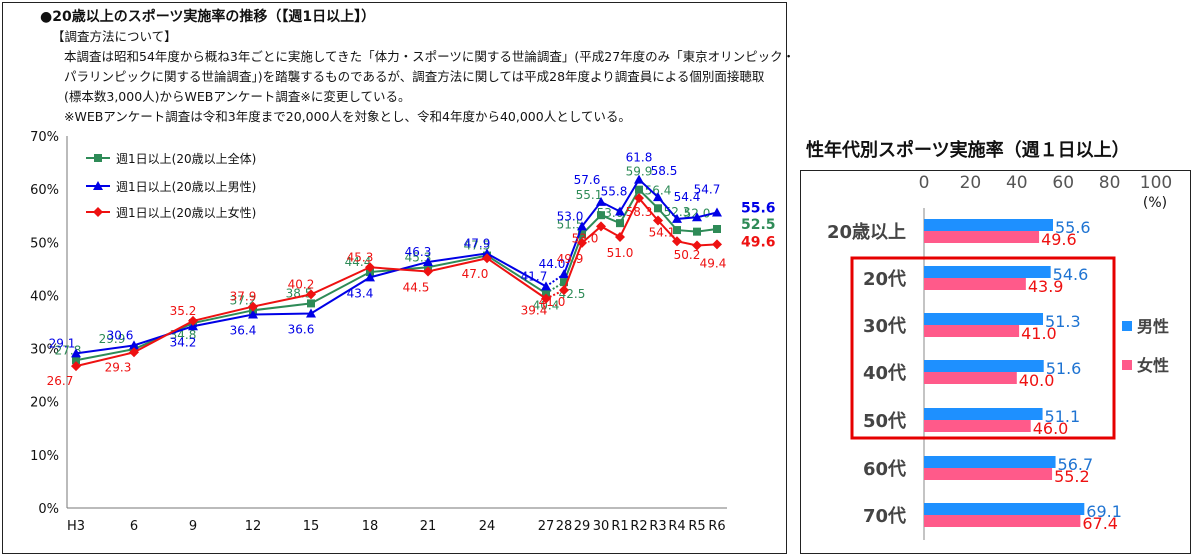 This screenshot has width=1195, height=559. What do you see at coordinates (884, 373) in the screenshot?
I see `category-label: 40代` at bounding box center [884, 373].